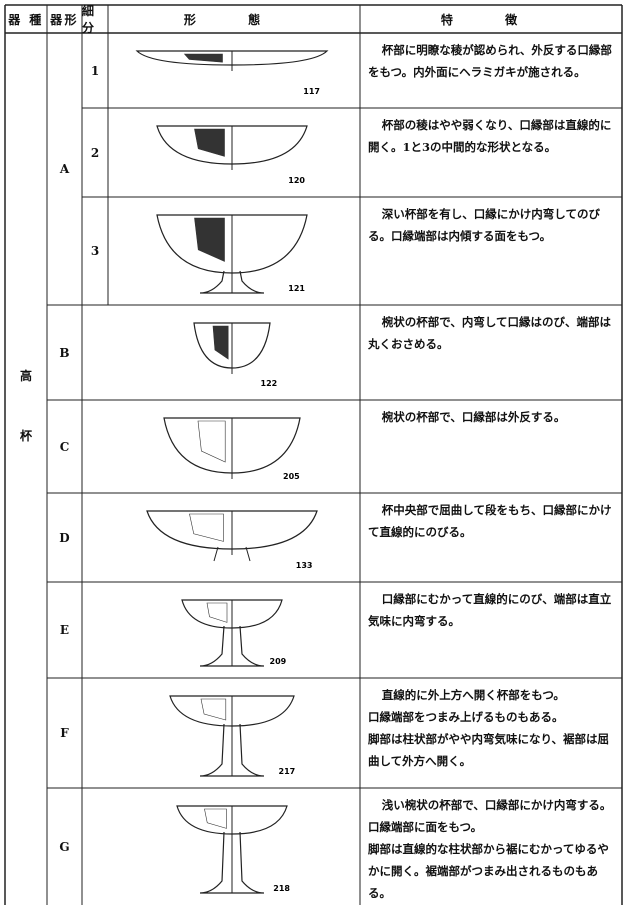 The width and height of the screenshot is (628, 905). Describe the element at coordinates (25, 375) in the screenshot. I see `category-label: 高` at that location.